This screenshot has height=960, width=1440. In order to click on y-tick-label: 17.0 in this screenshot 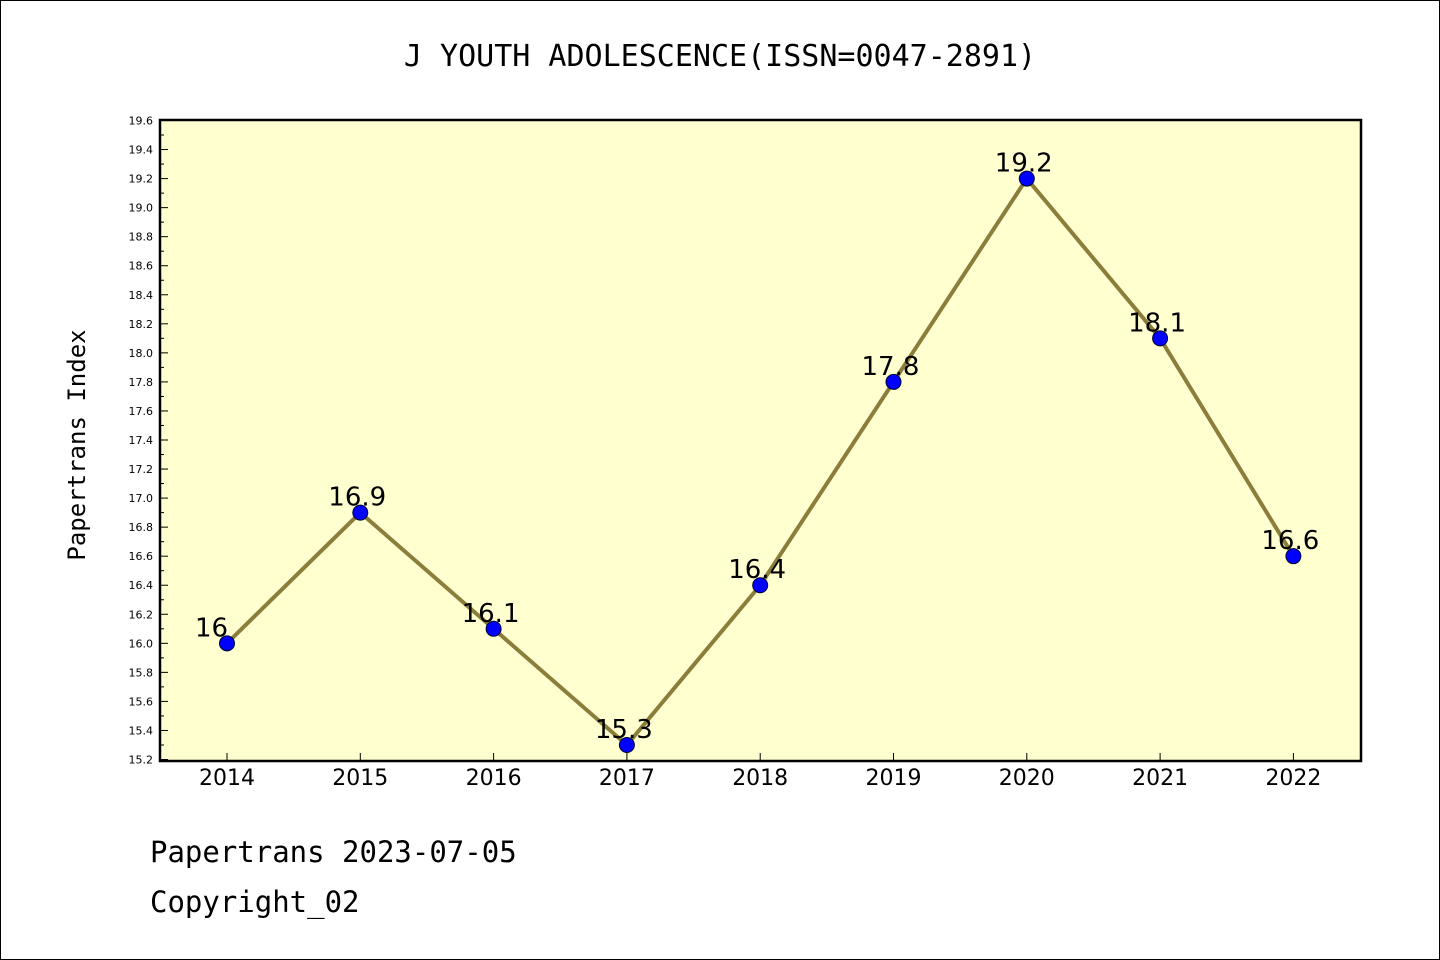, I will do `click(141, 498)`.